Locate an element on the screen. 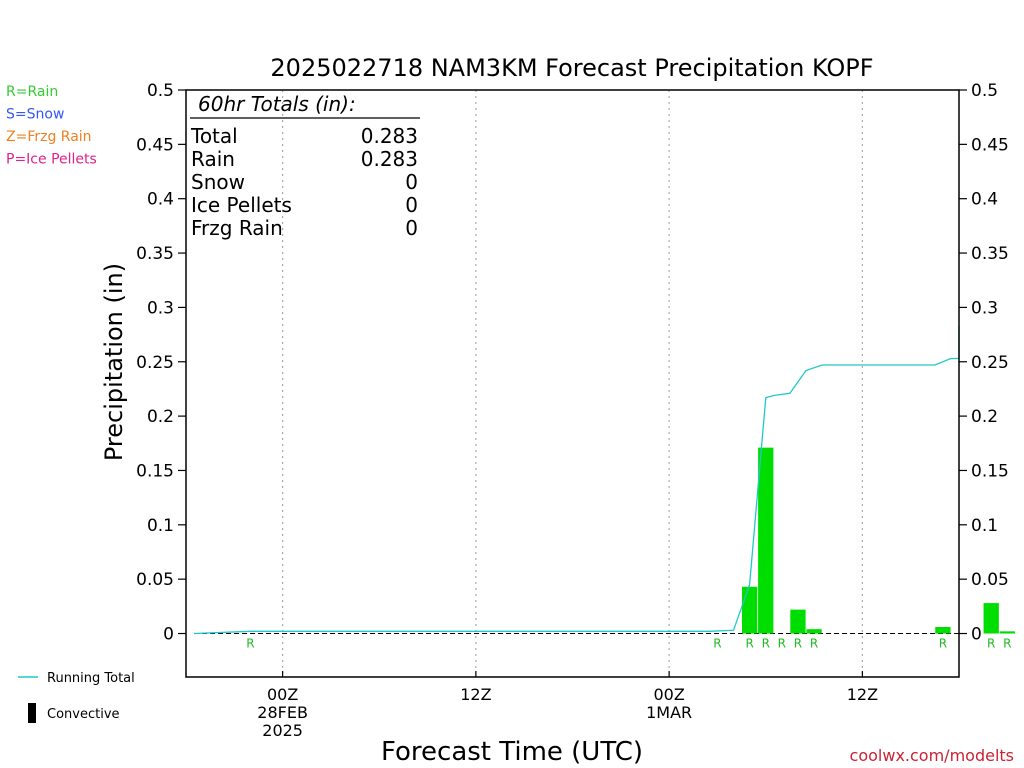  convective-legend-swatch is located at coordinates (32, 713).